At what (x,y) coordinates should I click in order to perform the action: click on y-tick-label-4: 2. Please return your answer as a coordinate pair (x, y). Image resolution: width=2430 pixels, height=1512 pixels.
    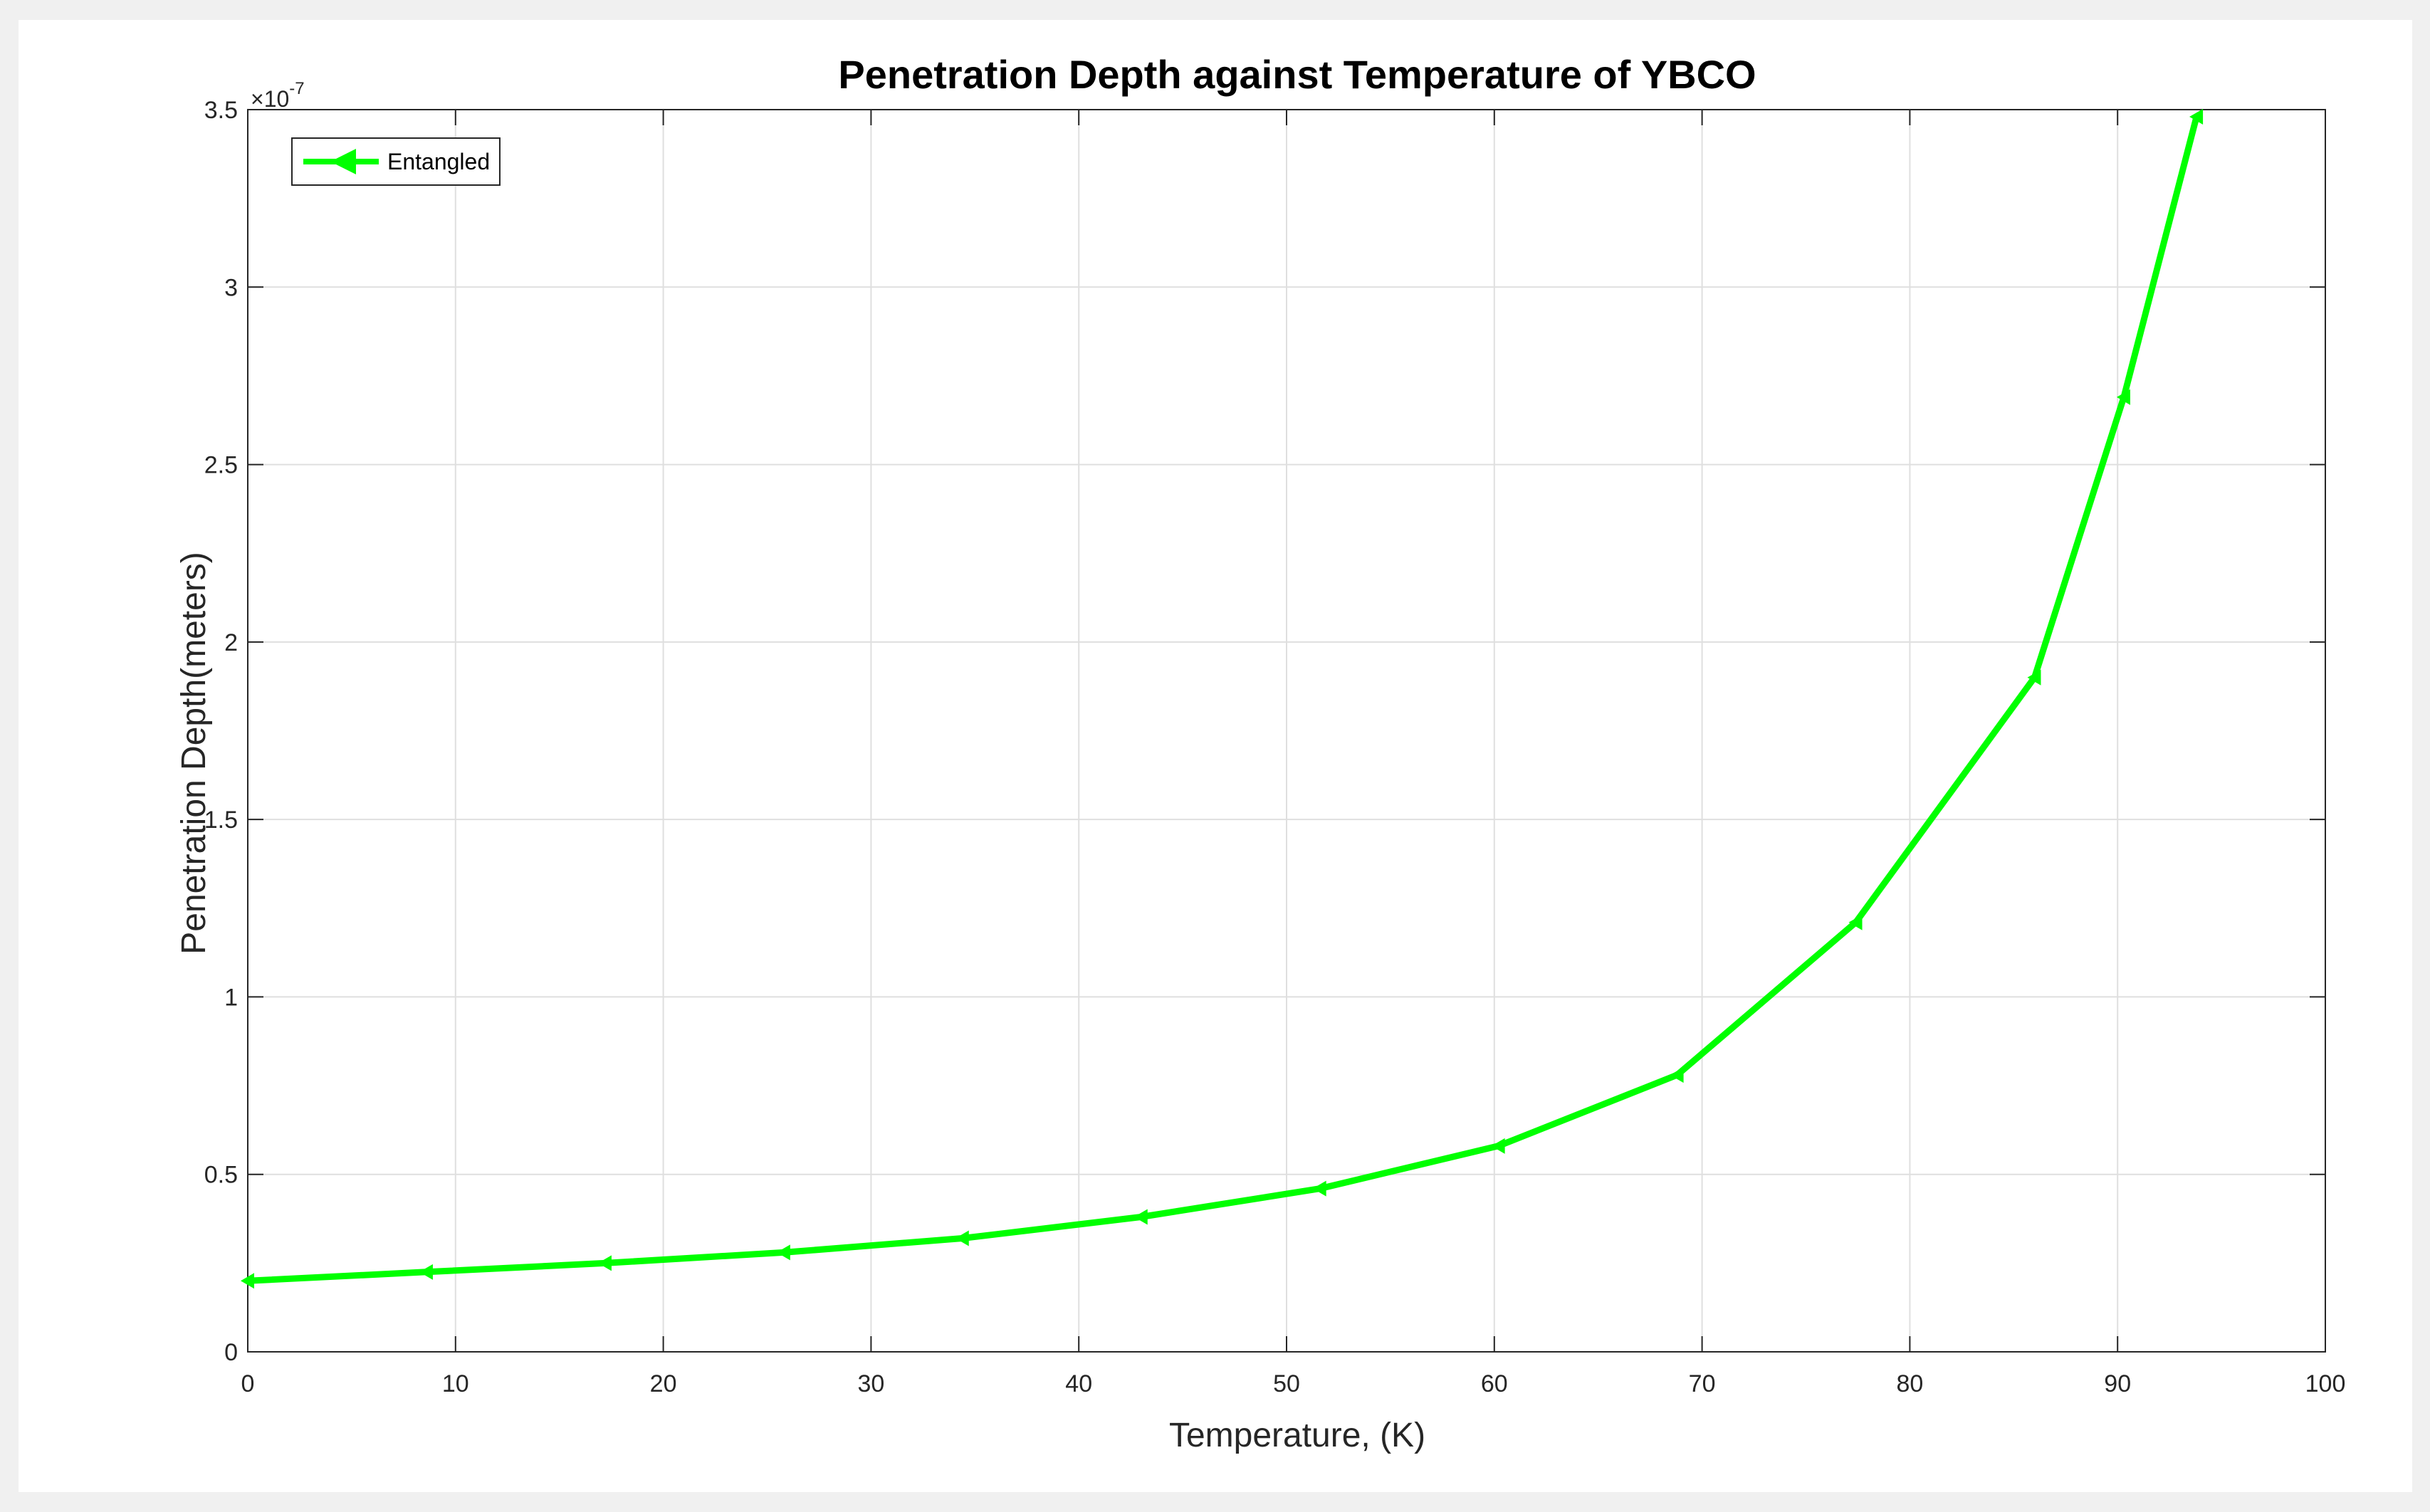
    Looking at the image, I should click on (231, 642).